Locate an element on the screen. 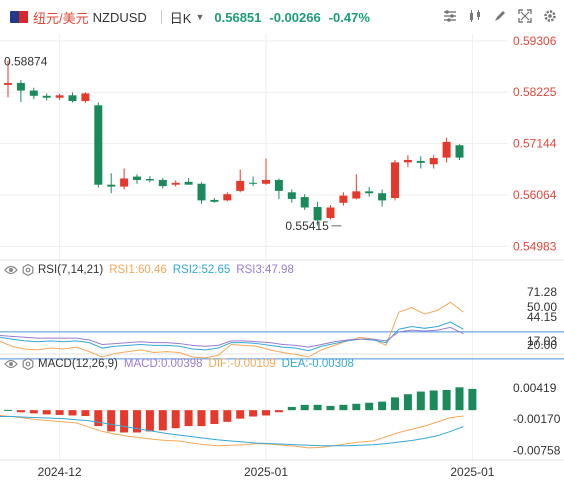  line-style-icon is located at coordinates (450, 16).